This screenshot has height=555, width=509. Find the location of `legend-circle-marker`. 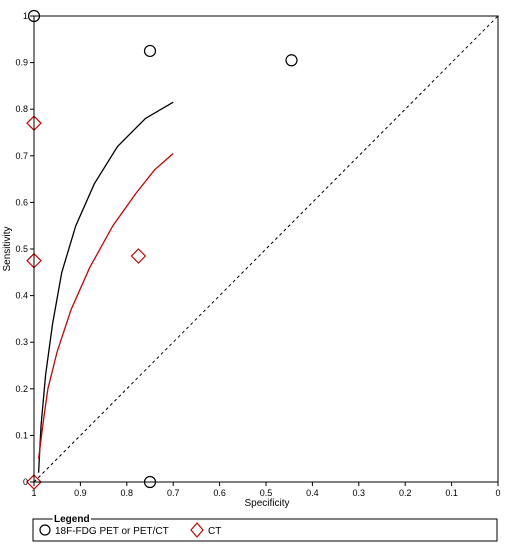

legend-circle-marker is located at coordinates (45, 530).